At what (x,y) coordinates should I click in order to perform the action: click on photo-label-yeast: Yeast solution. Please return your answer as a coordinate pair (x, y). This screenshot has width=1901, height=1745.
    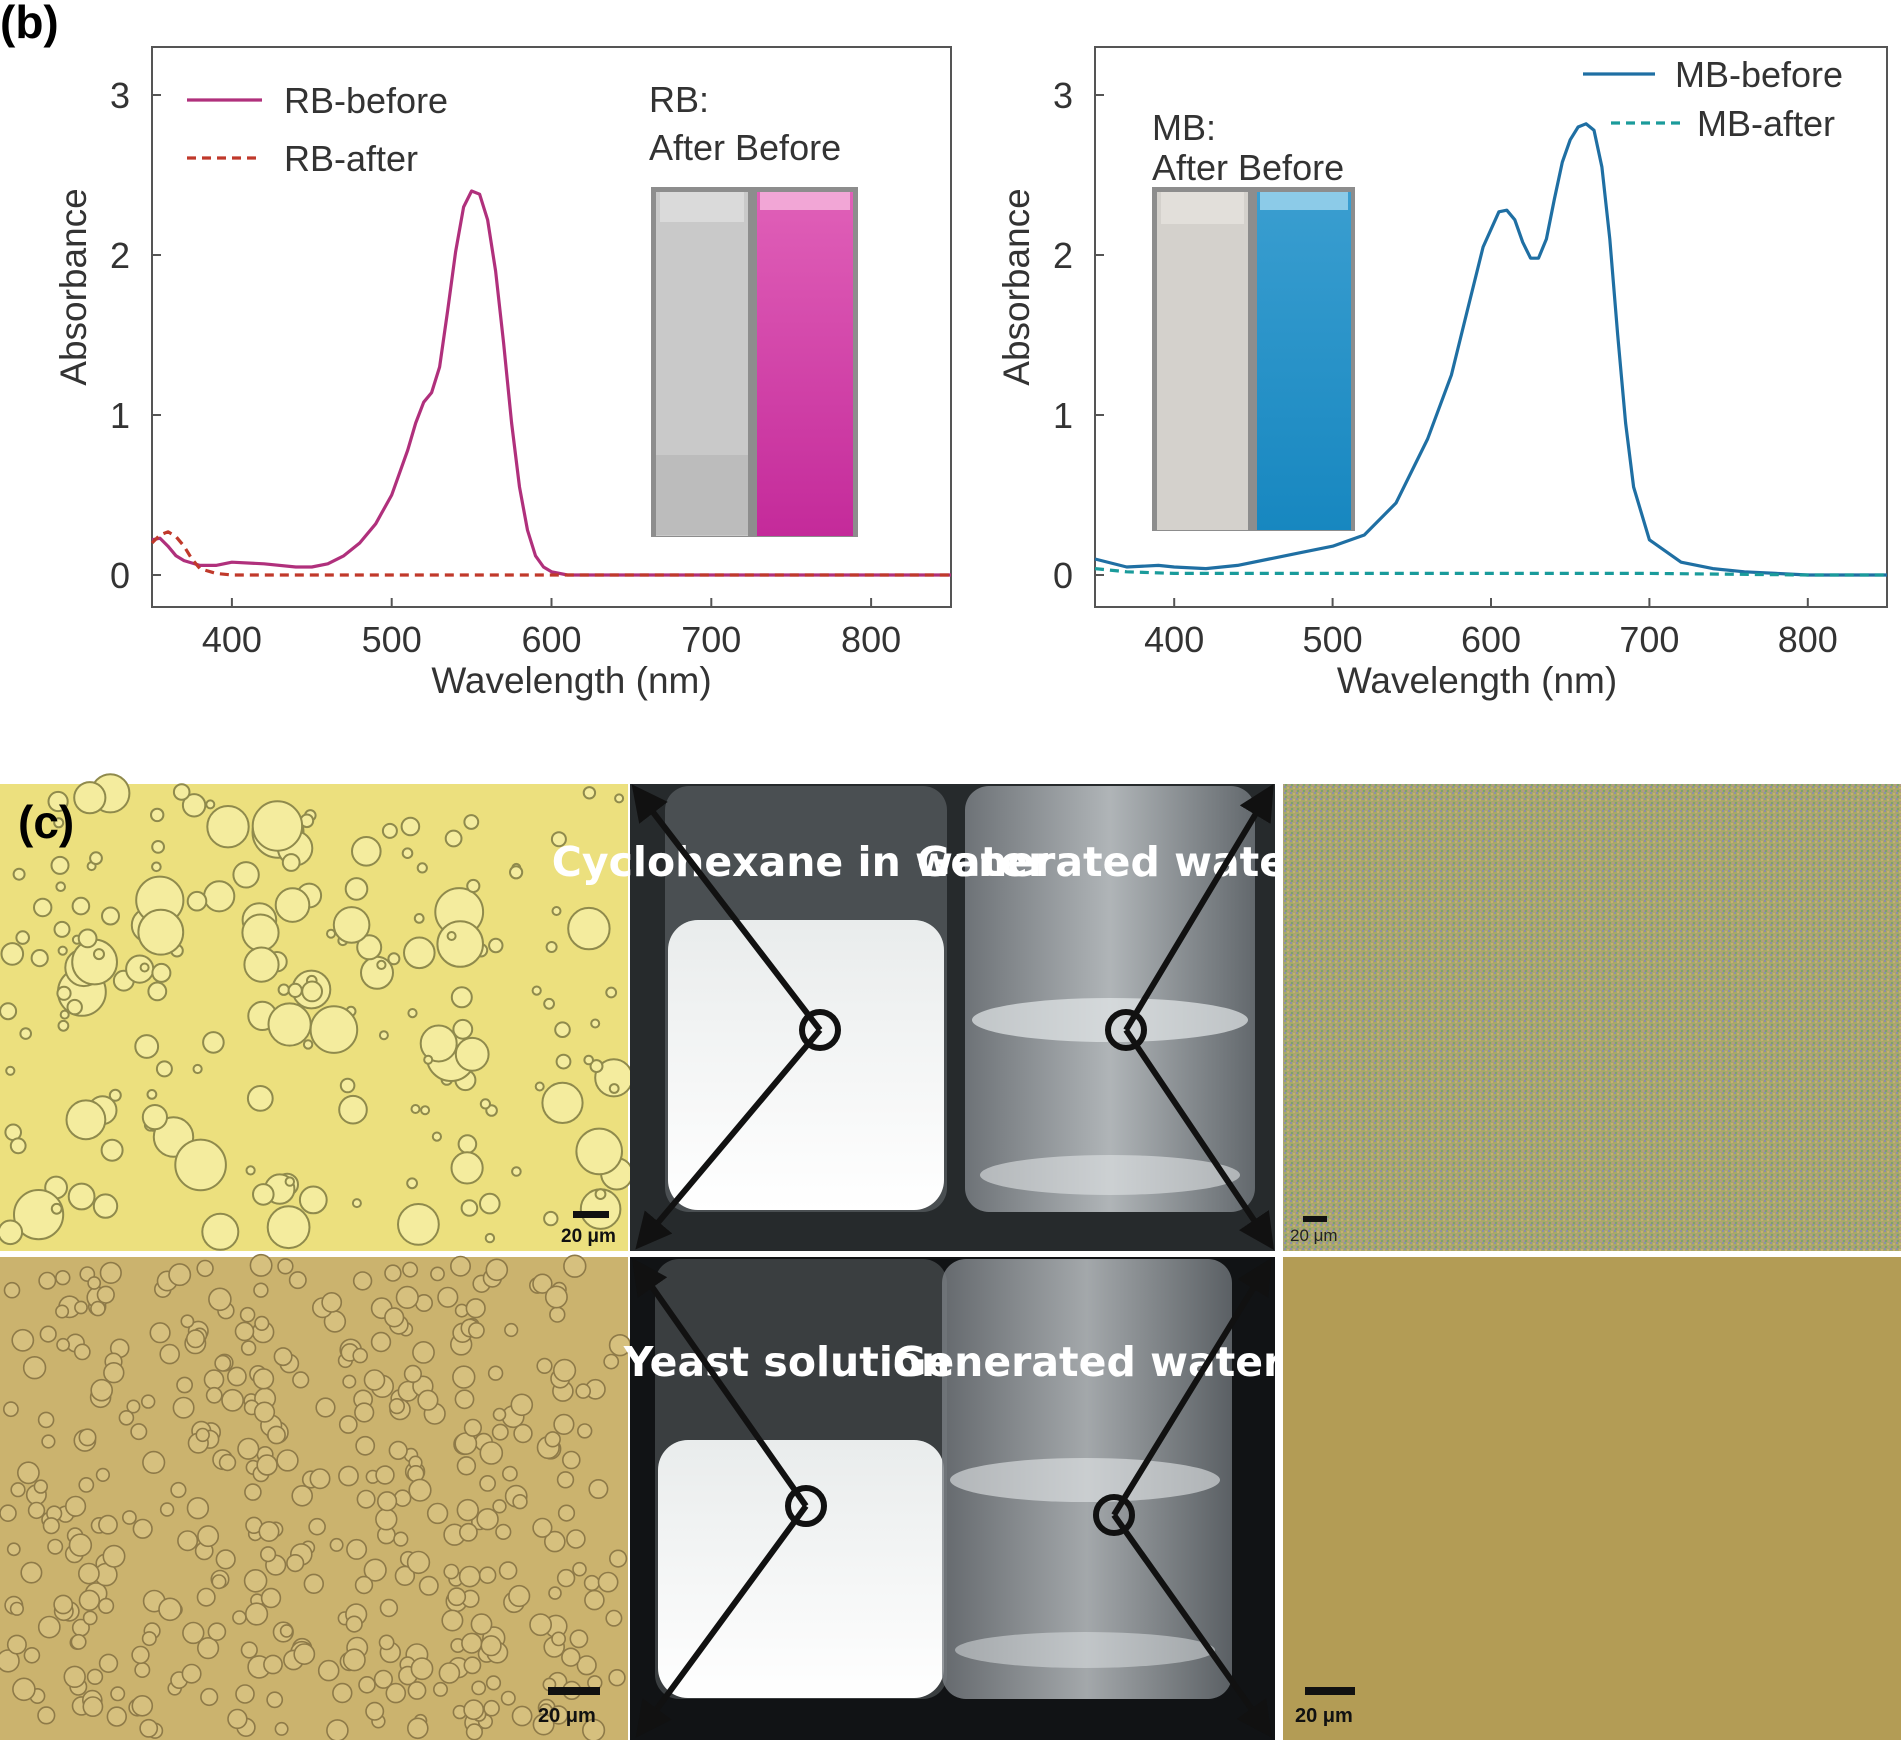
    Looking at the image, I should click on (787, 1362).